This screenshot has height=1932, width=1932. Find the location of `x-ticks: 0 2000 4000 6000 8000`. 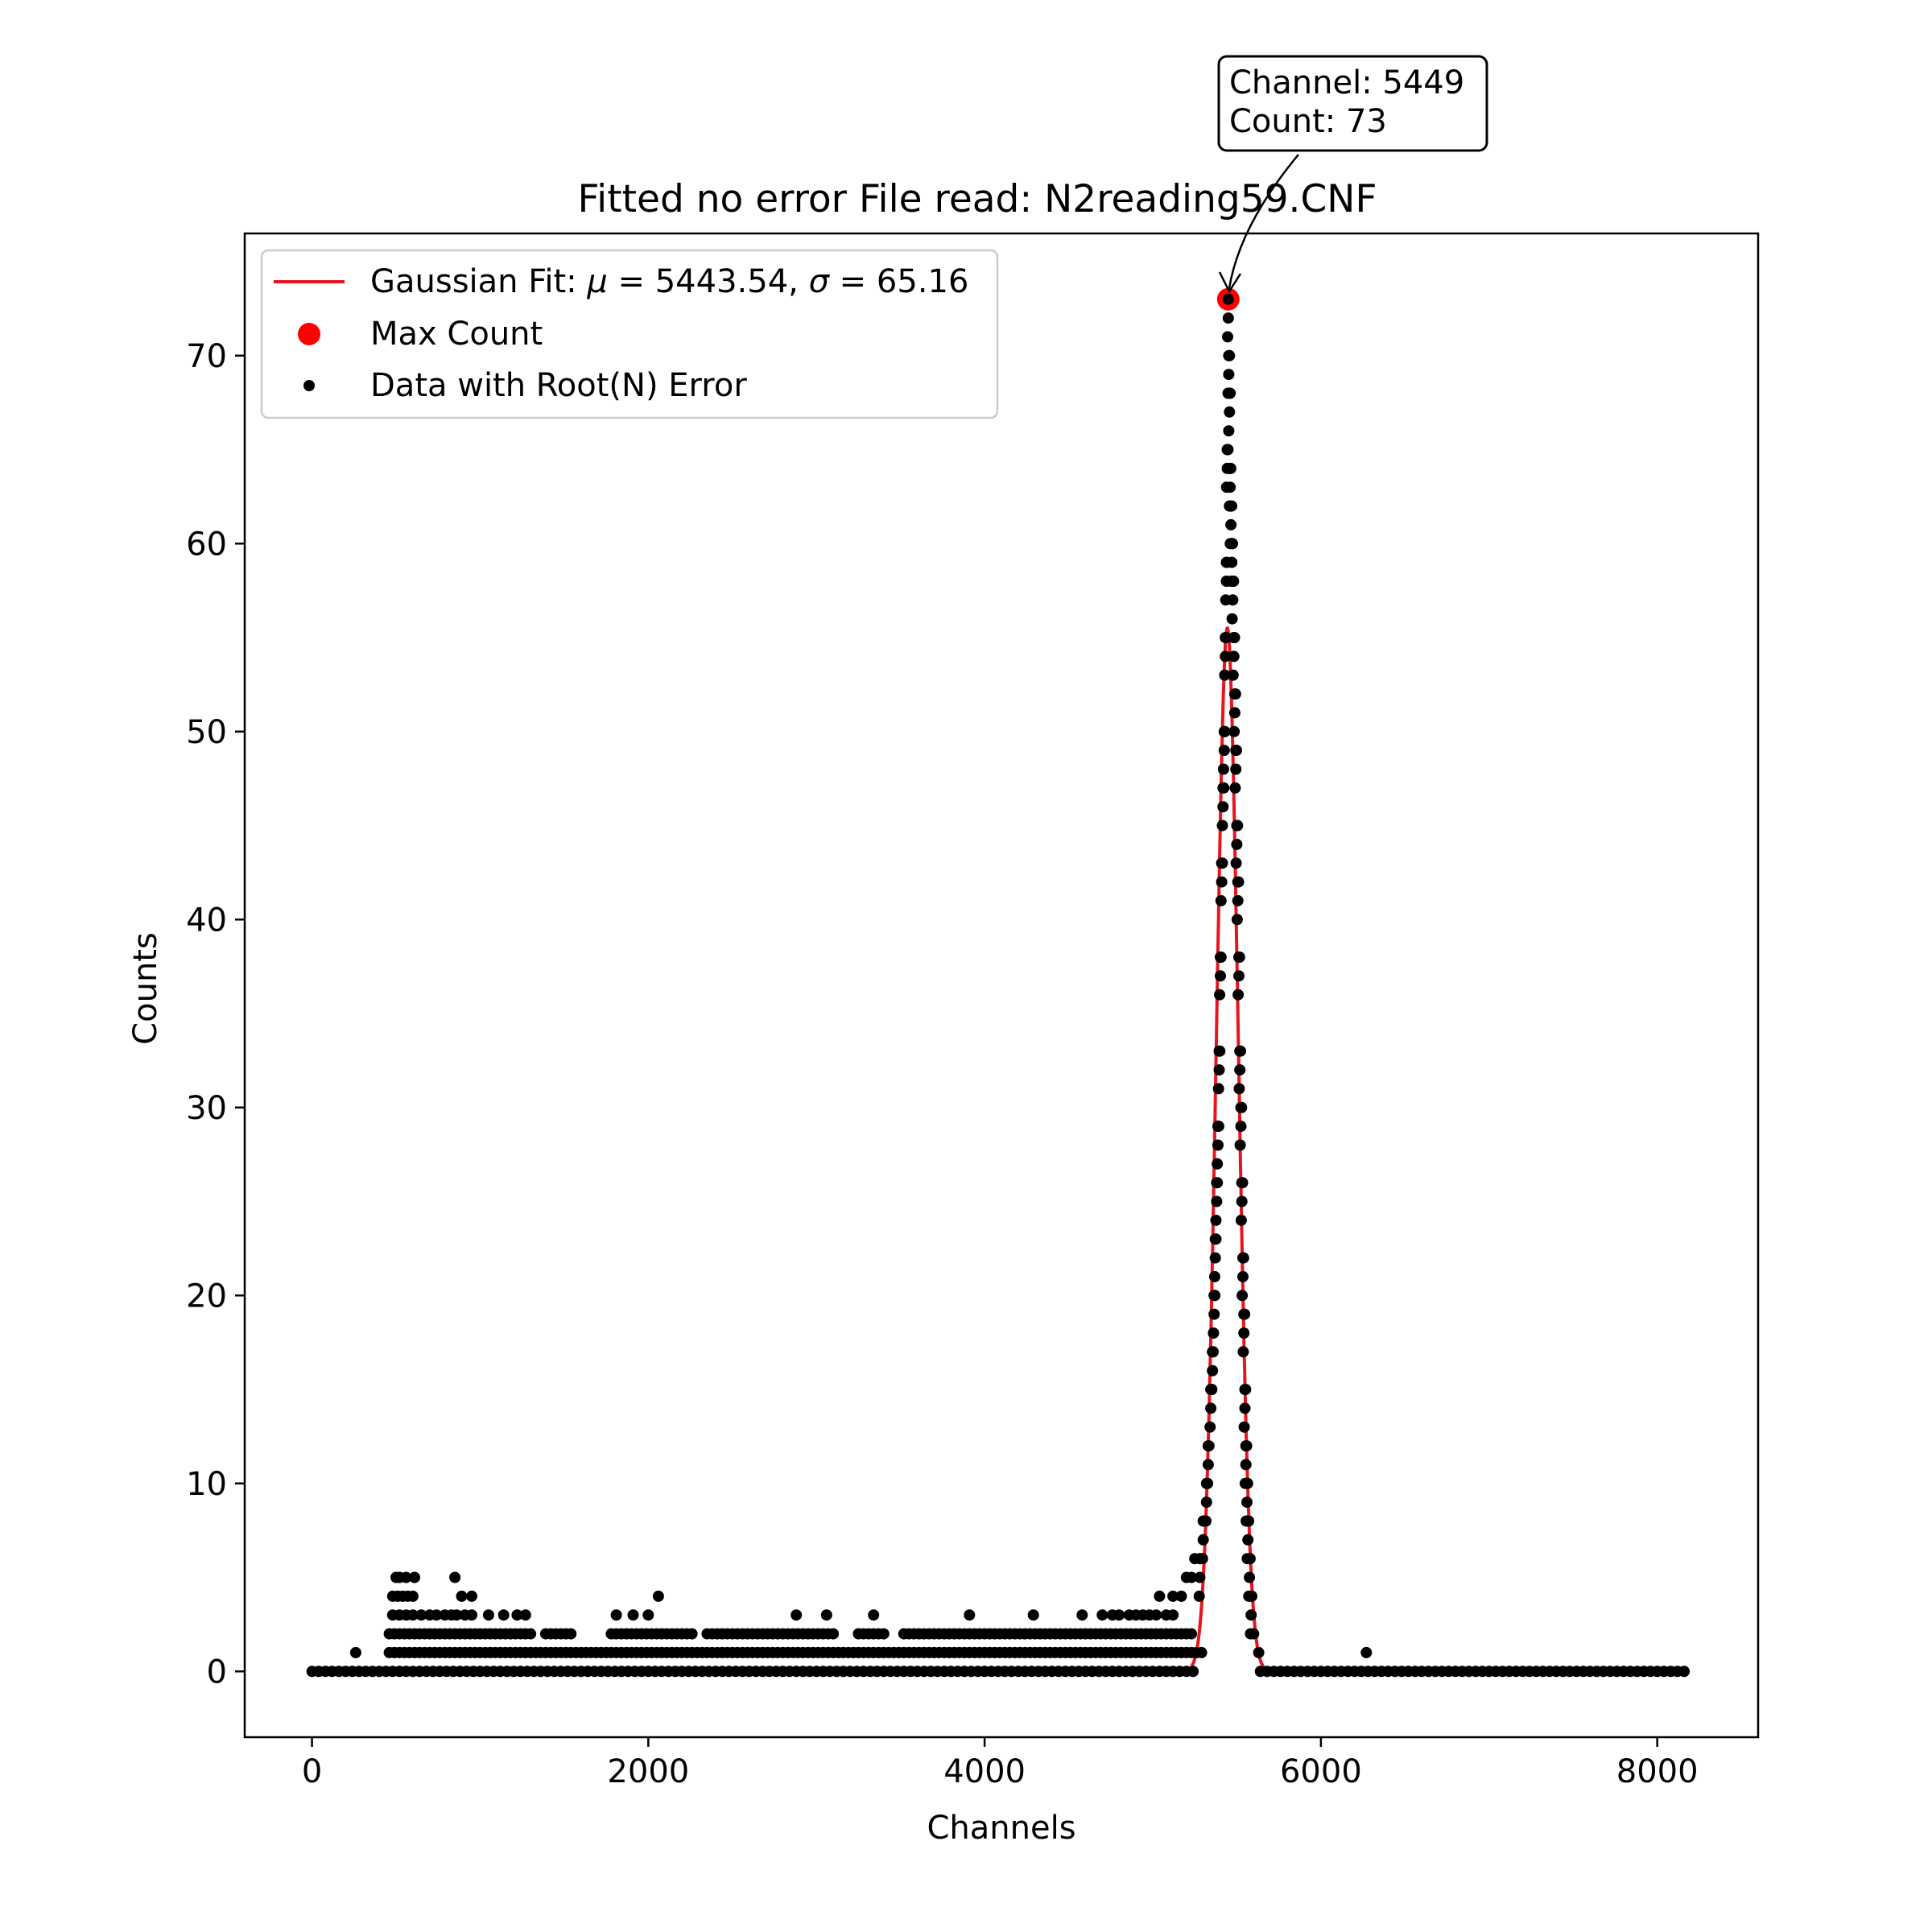

x-ticks: 0 2000 4000 6000 8000 is located at coordinates (1000, 1764).